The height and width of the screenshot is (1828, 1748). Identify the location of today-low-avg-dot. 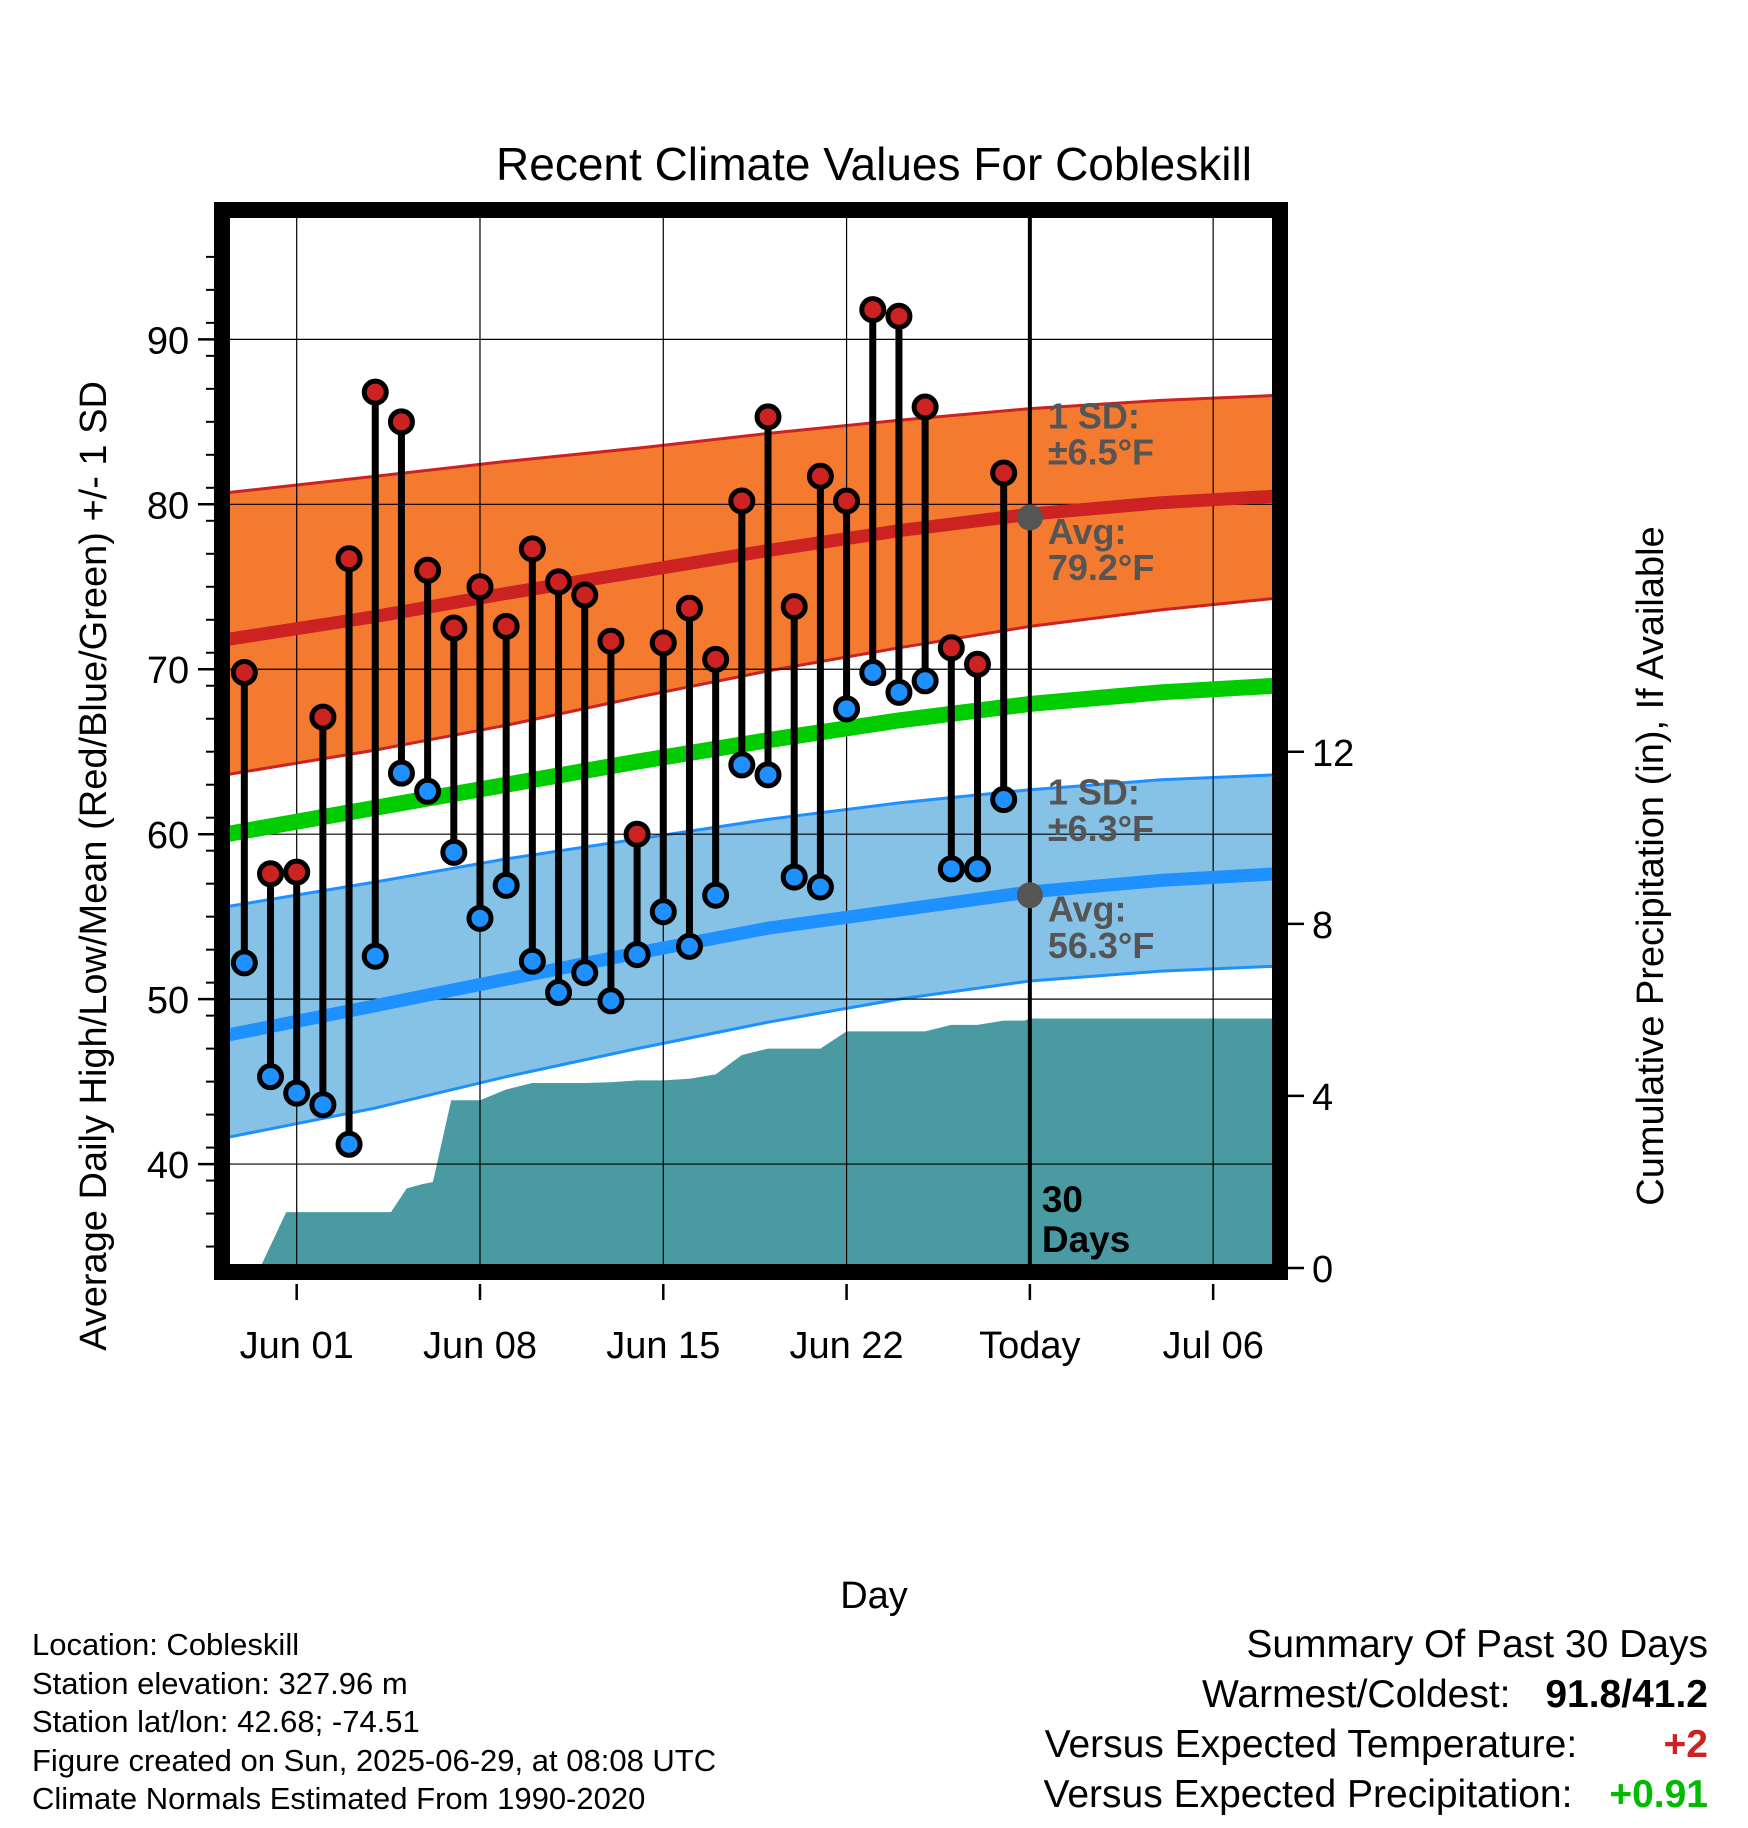
(1029, 895).